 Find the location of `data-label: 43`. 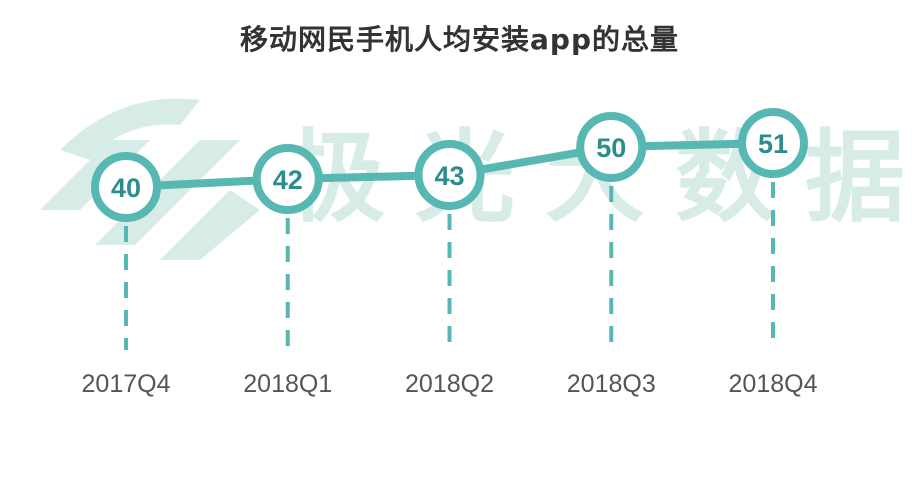

data-label: 43 is located at coordinates (449, 176).